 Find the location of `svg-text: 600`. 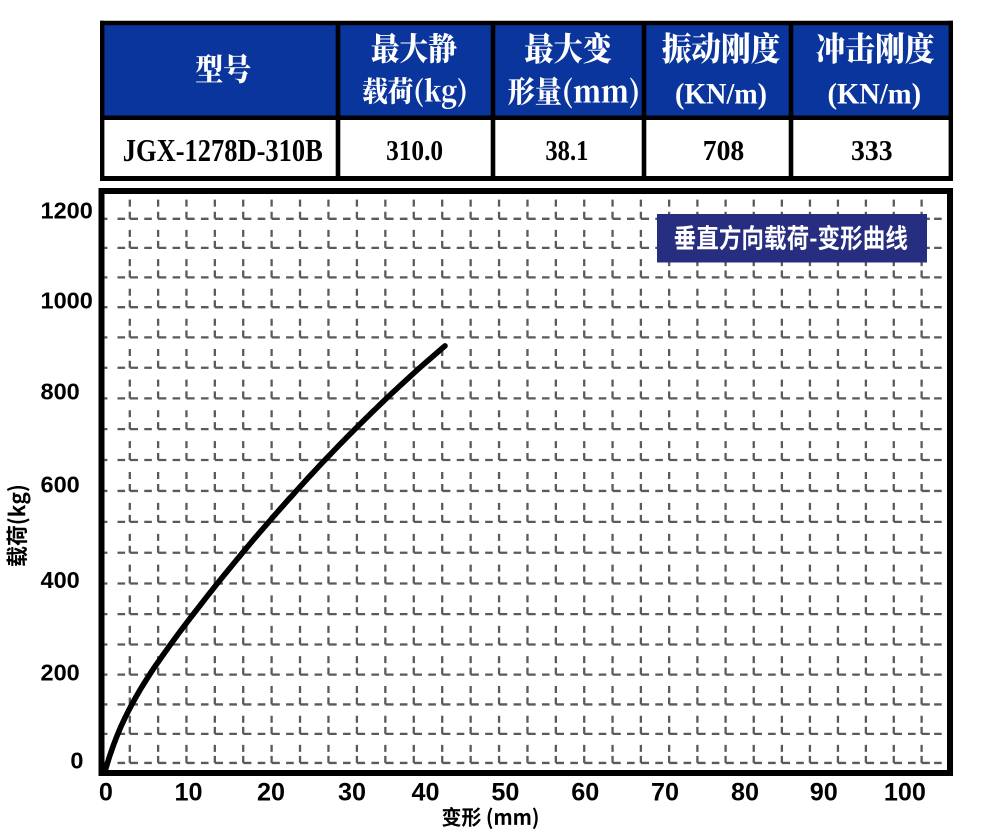

svg-text: 600 is located at coordinates (60, 485).